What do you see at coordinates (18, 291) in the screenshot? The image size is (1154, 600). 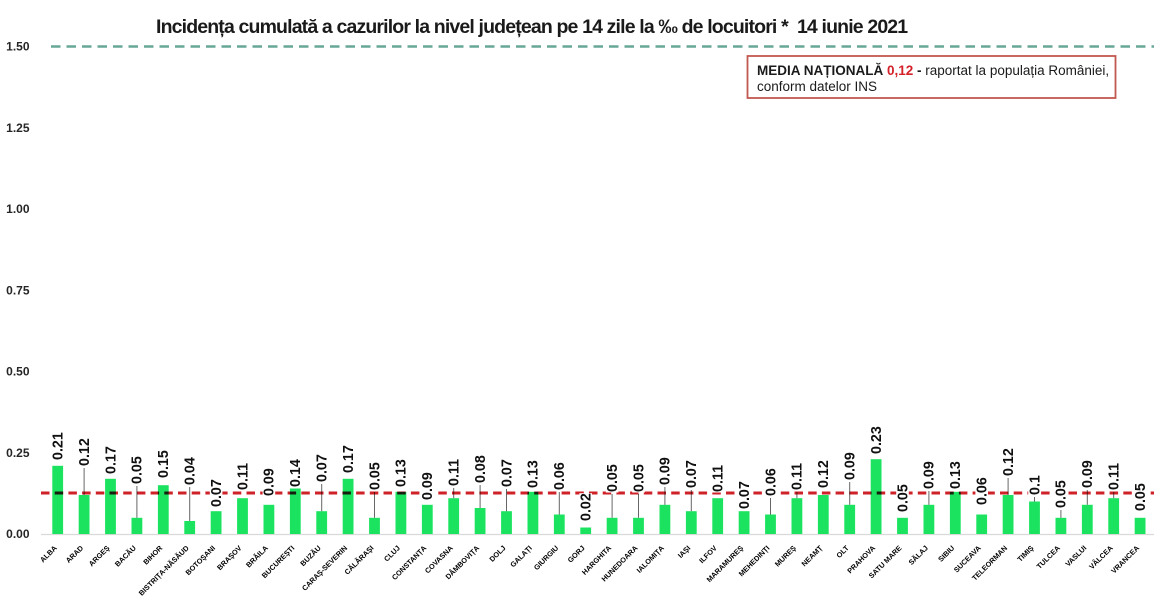 I see `svg-text: 0.75` at bounding box center [18, 291].